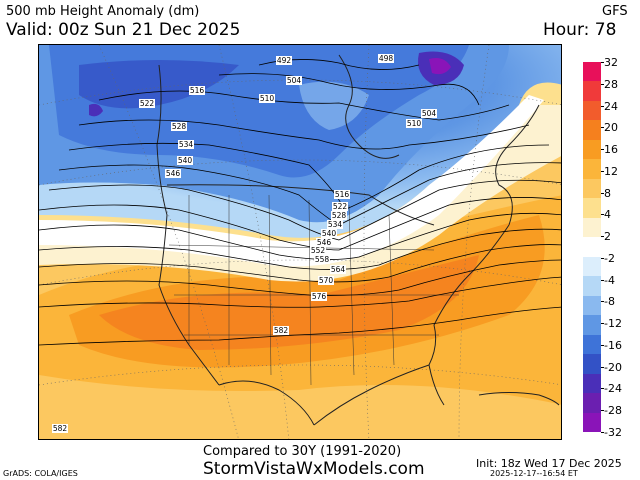 This screenshot has height=480, width=640. I want to click on contour-label-534-b: 534, so click(335, 224).